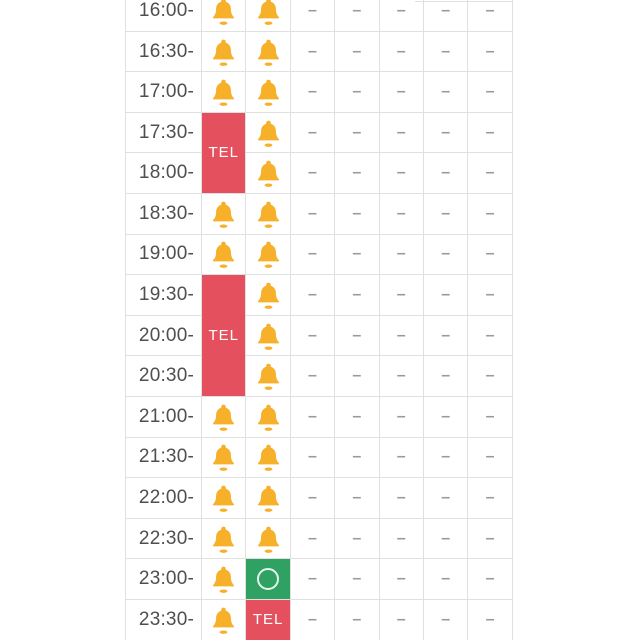  What do you see at coordinates (164, 295) in the screenshot?
I see `time-label: 19:30-` at bounding box center [164, 295].